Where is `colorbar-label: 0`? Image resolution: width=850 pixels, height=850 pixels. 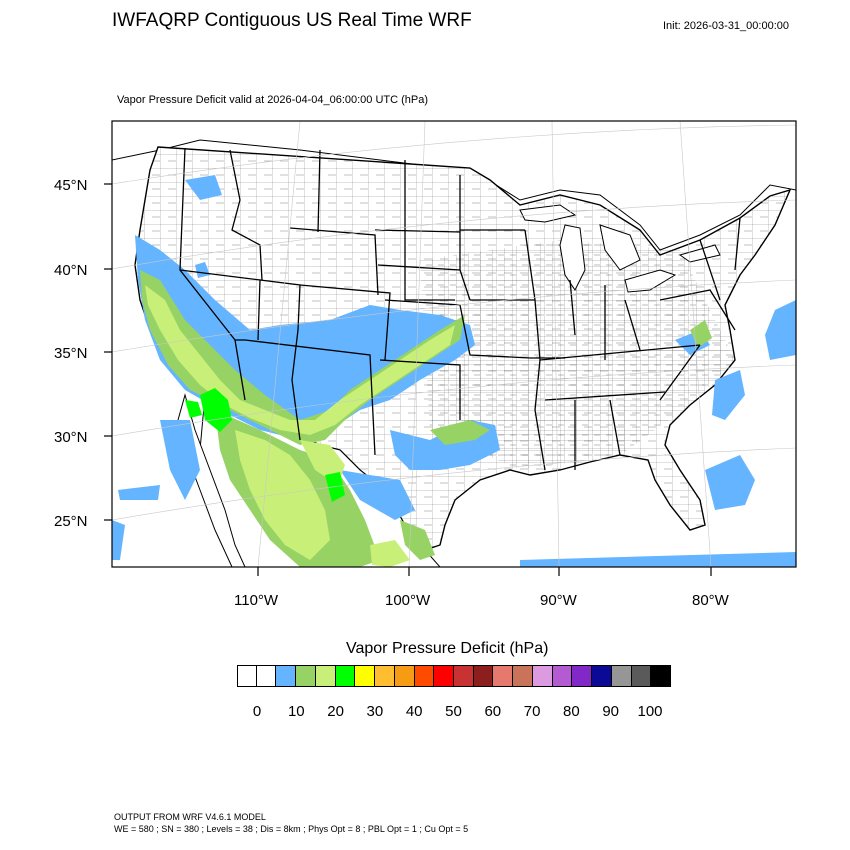
colorbar-label: 0 is located at coordinates (257, 711).